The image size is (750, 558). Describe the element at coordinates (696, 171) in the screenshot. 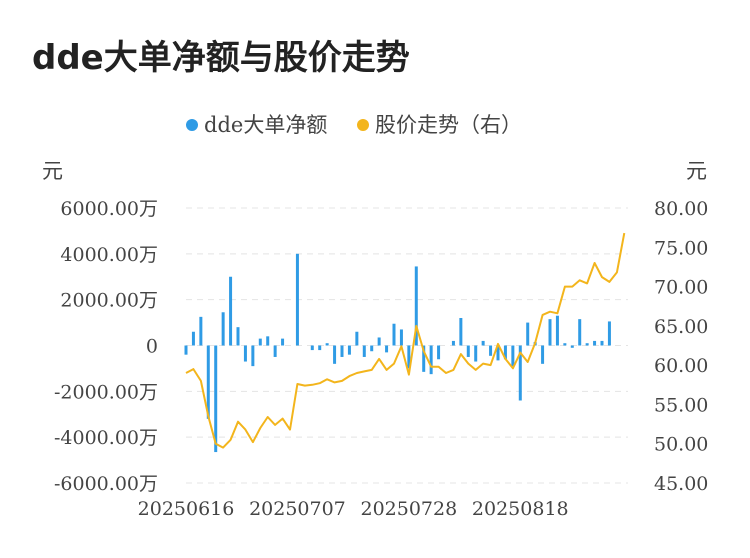

I see `y-right-unit: 元` at that location.